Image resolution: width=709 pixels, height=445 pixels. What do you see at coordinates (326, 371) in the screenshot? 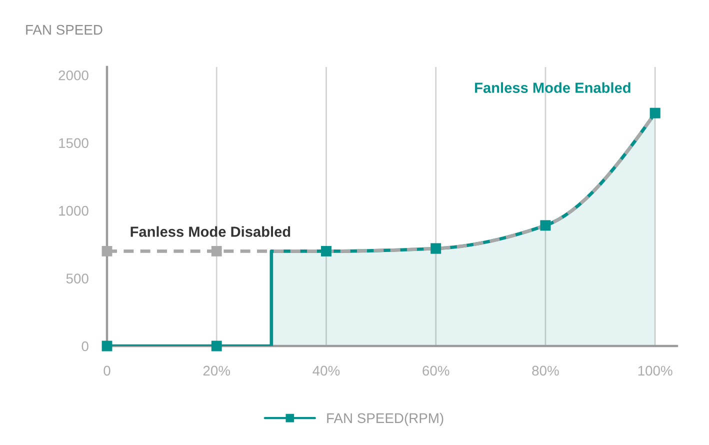
I see `x-tick-label: 40%` at bounding box center [326, 371].